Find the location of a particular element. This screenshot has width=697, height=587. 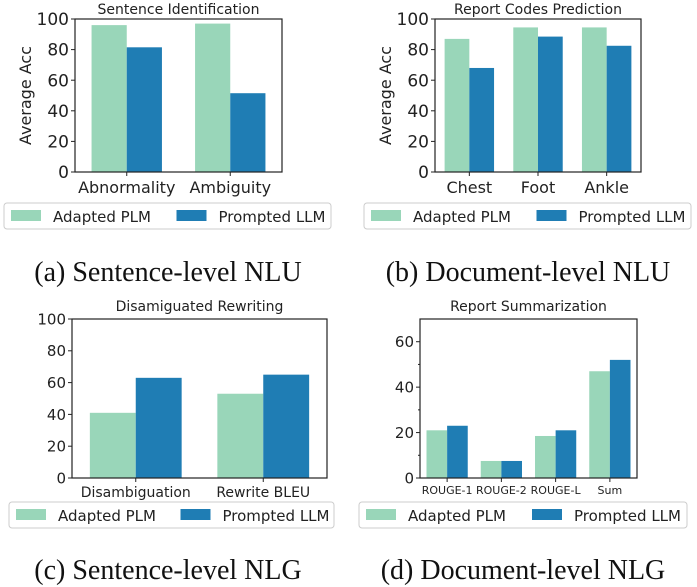

panel-caption: (a) Sentence-level NLU is located at coordinates (167, 272).